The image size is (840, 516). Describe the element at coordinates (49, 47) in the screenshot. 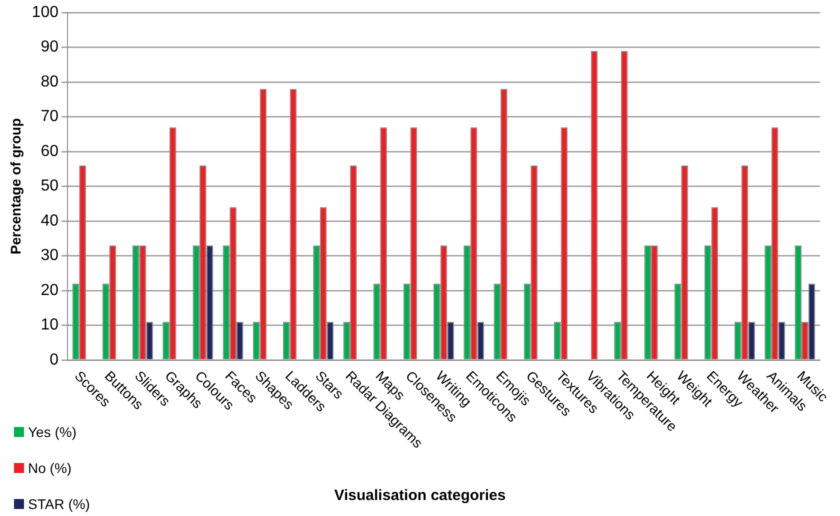

I see `y-tick-label: 90` at that location.